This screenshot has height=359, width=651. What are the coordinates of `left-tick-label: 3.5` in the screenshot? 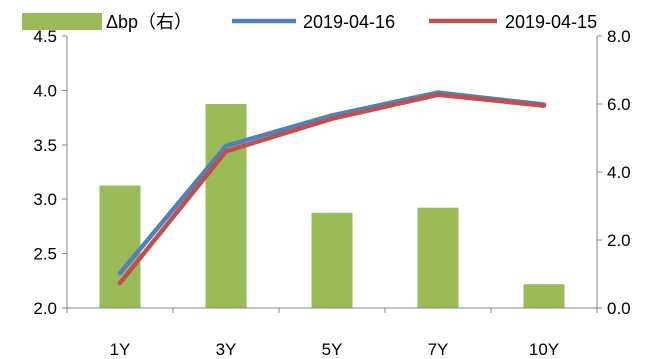 It's located at (45, 145).